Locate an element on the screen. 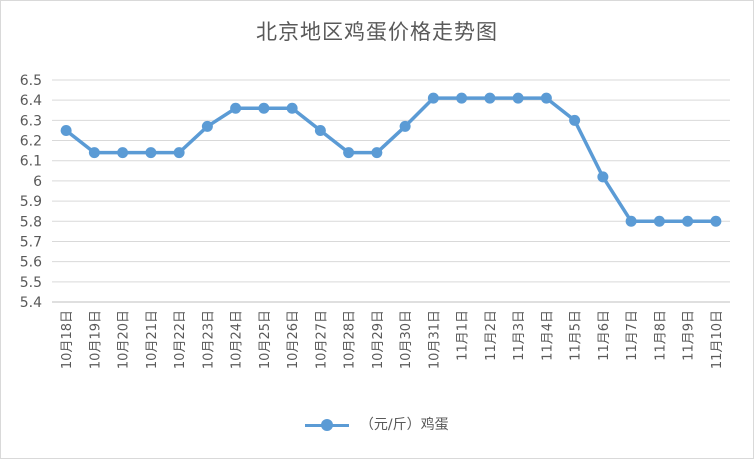 This screenshot has width=754, height=459. y-tick-label: 5.8 is located at coordinates (31, 222).